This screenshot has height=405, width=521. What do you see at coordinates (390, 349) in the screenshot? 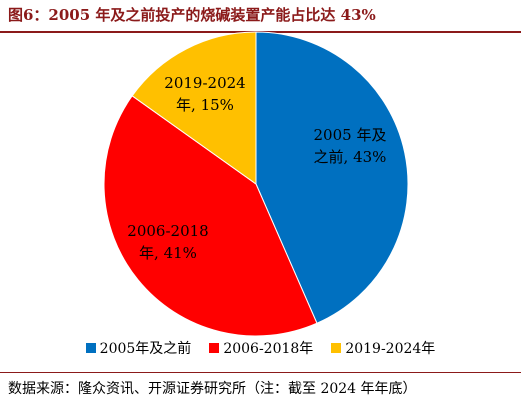
I see `legend-label: 2019-2024年` at bounding box center [390, 349].